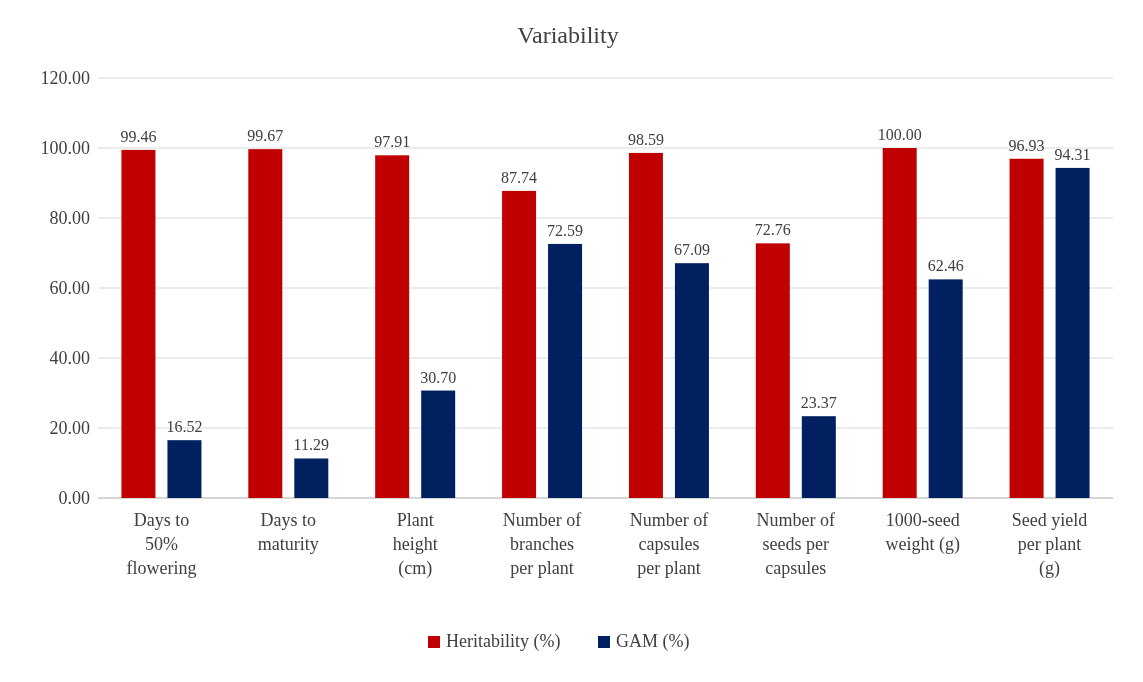  What do you see at coordinates (1049, 544) in the screenshot?
I see `x-tick-label: Seed yield per plant (g)` at bounding box center [1049, 544].